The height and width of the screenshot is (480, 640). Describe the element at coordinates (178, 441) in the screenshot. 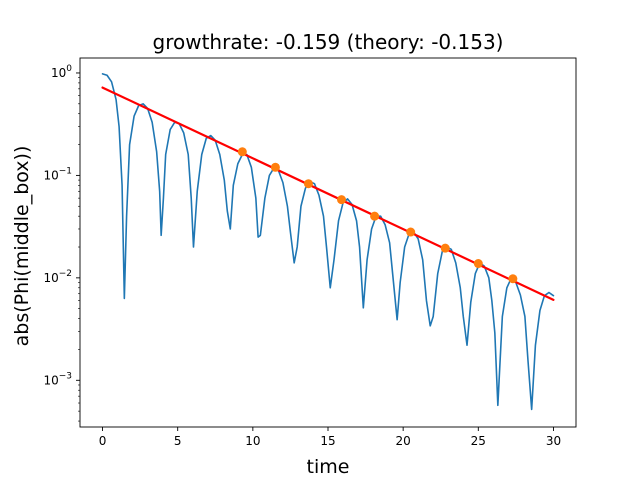

I see `x-tick-label: 5` at that location.